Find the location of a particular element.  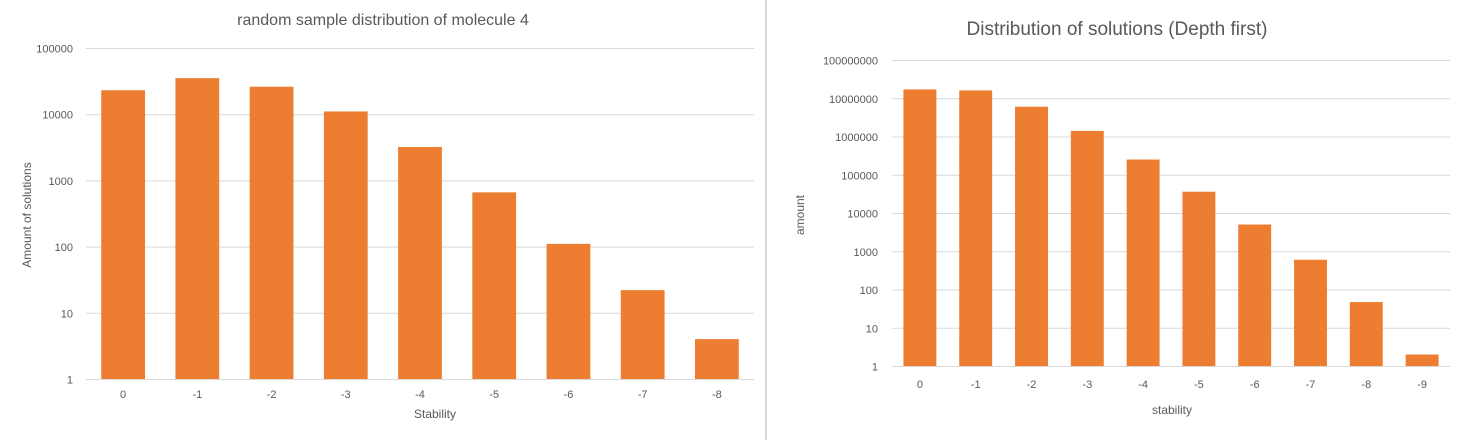

x-tick-label: -9 is located at coordinates (1422, 385).